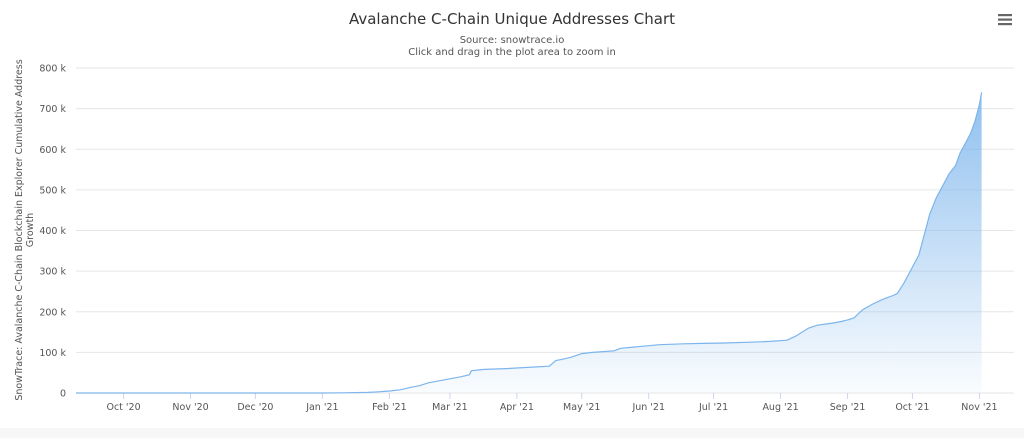 The height and width of the screenshot is (438, 1024). I want to click on y-tick-label: 600 k, so click(52, 150).